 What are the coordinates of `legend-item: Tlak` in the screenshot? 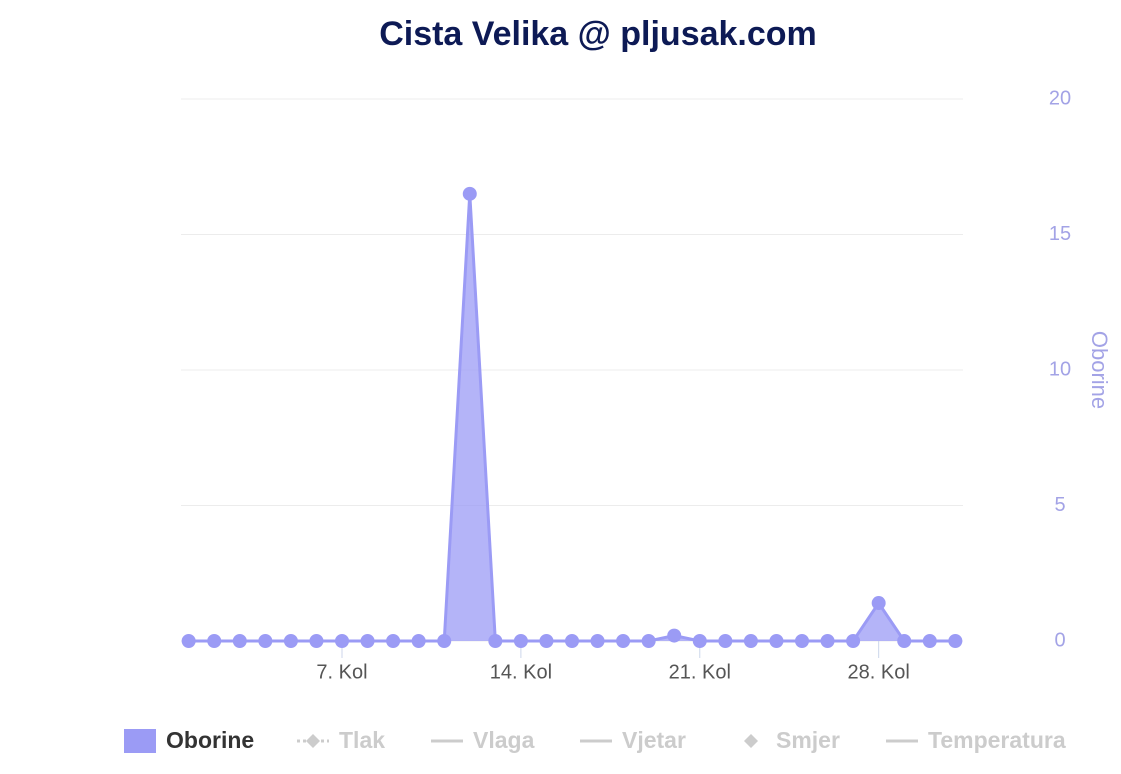 It's located at (341, 740).